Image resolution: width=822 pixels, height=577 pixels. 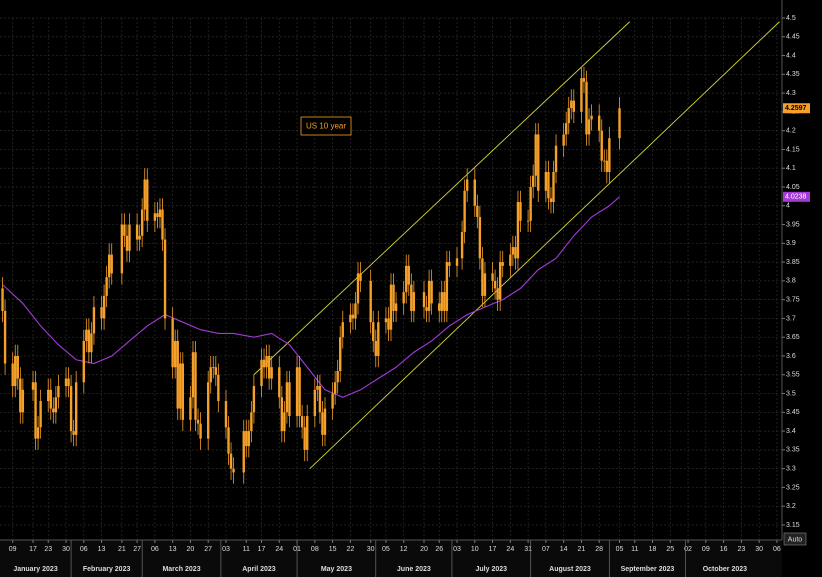 I want to click on x-tick-label: 03, so click(x=457, y=549).